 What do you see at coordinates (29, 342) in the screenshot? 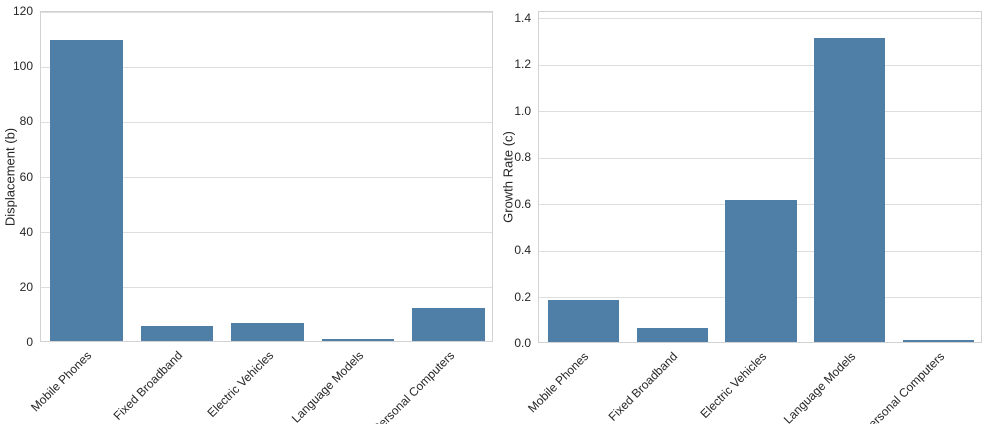
I see `y-tick-label: 0` at bounding box center [29, 342].